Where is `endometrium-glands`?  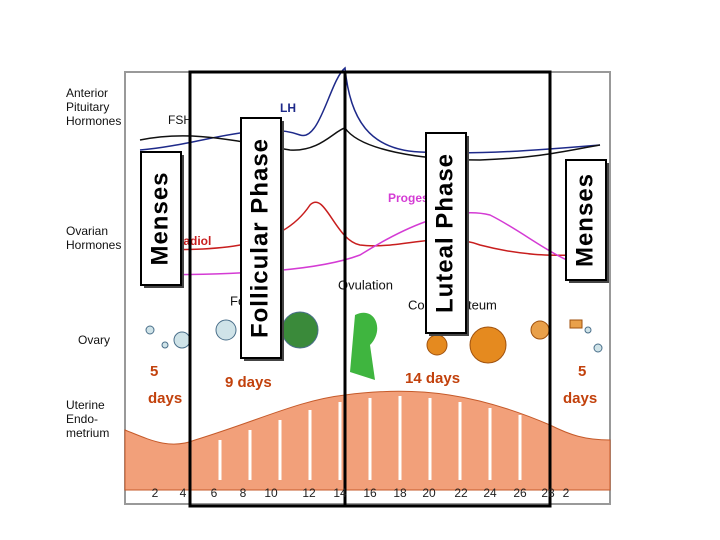 endometrium-glands is located at coordinates (370, 438).